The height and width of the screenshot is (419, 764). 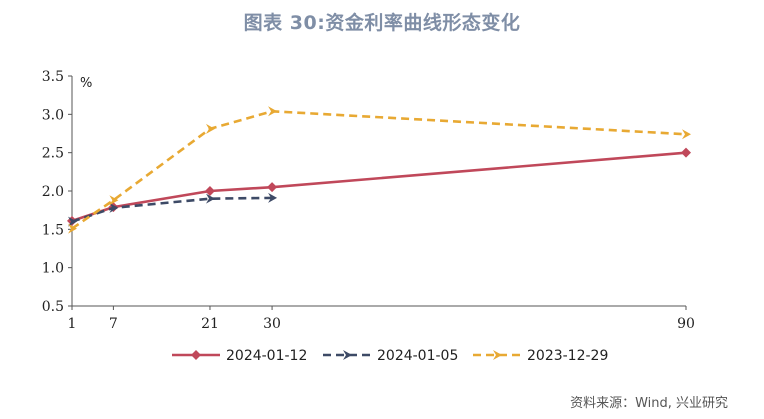 I want to click on chart-title: 图表 30:资金利率曲线形态变化, so click(x=382, y=23).